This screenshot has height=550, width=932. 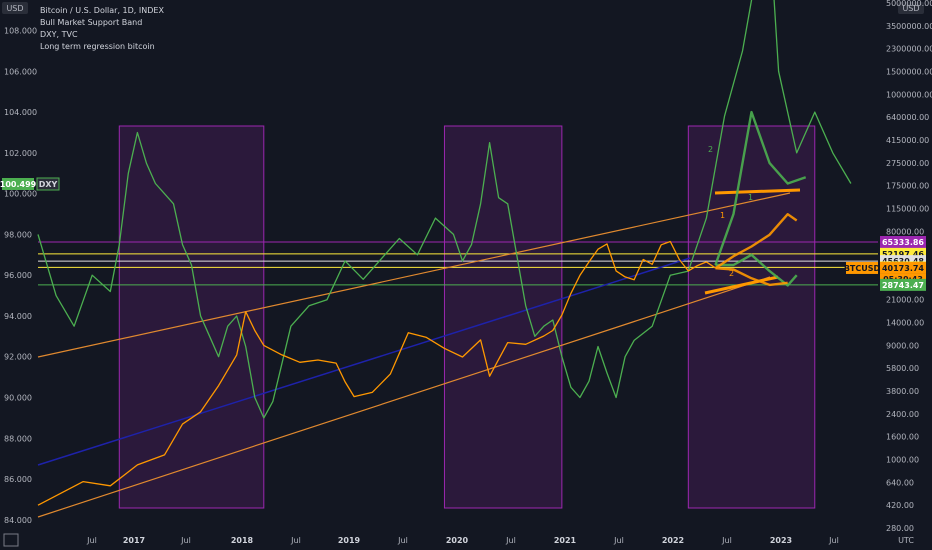 I want to click on right-axis-tick: 1000000.00, so click(x=909, y=94).